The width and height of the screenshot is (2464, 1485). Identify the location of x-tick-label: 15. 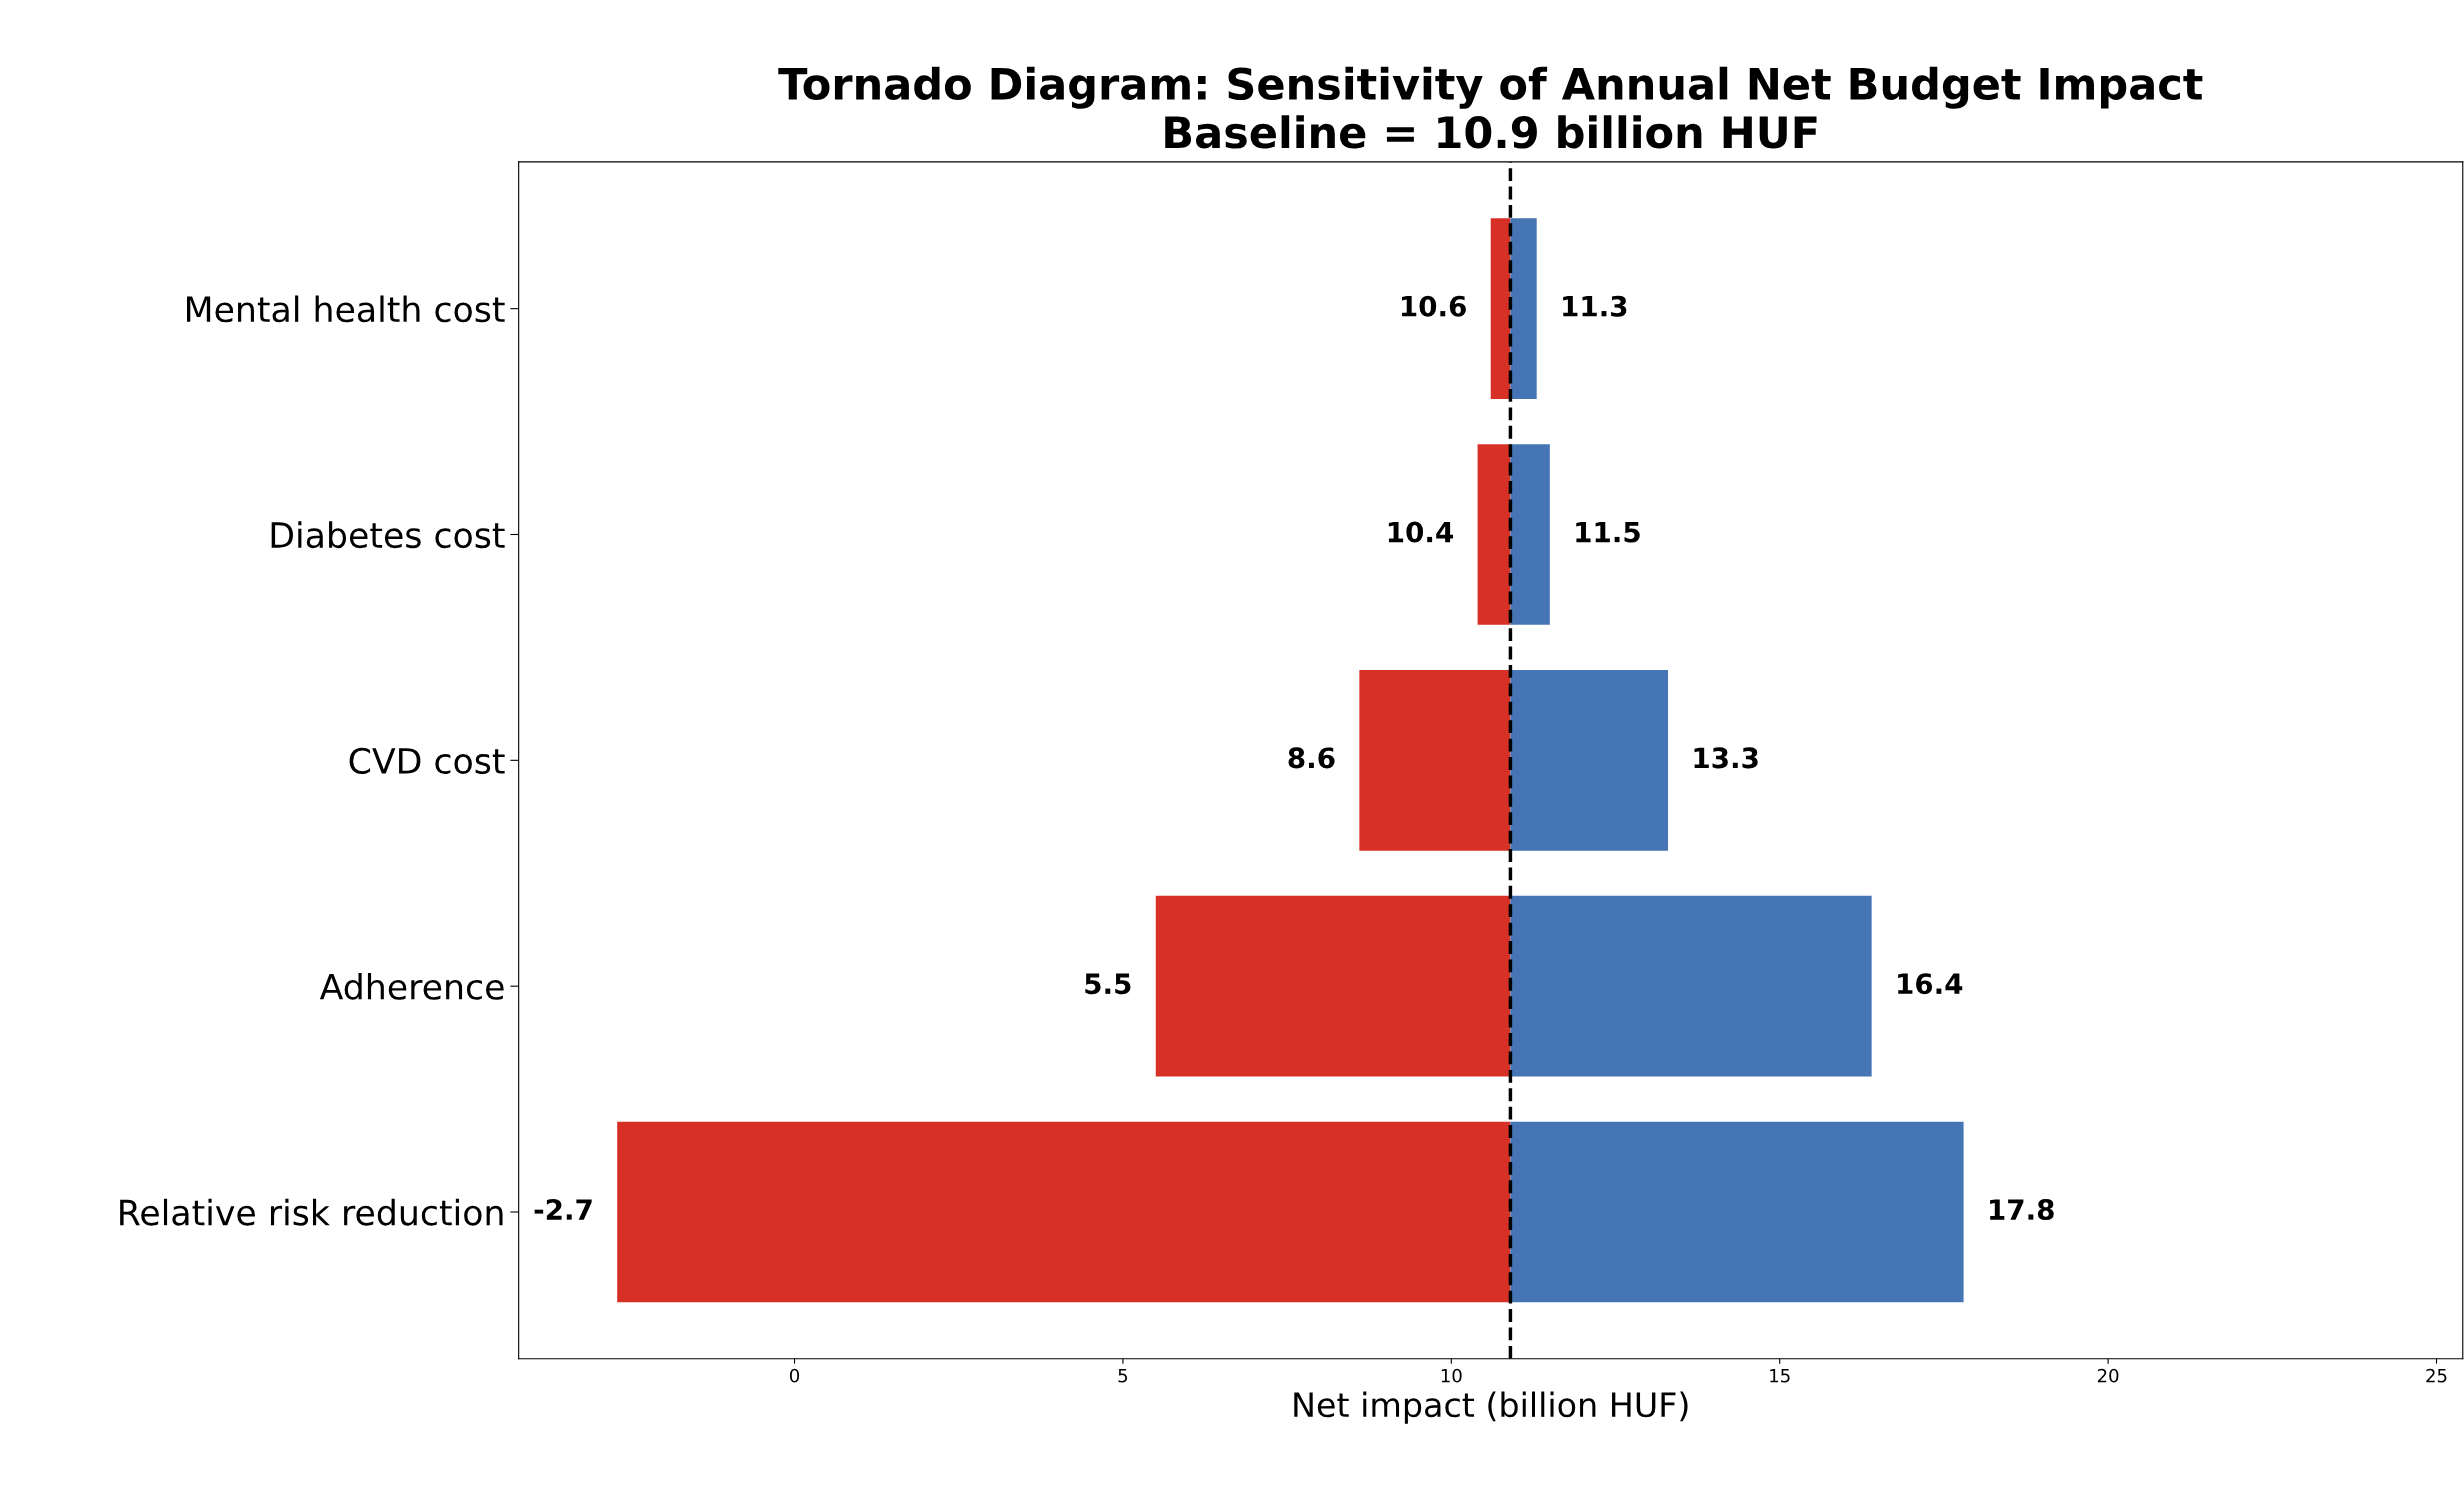
(1780, 1376).